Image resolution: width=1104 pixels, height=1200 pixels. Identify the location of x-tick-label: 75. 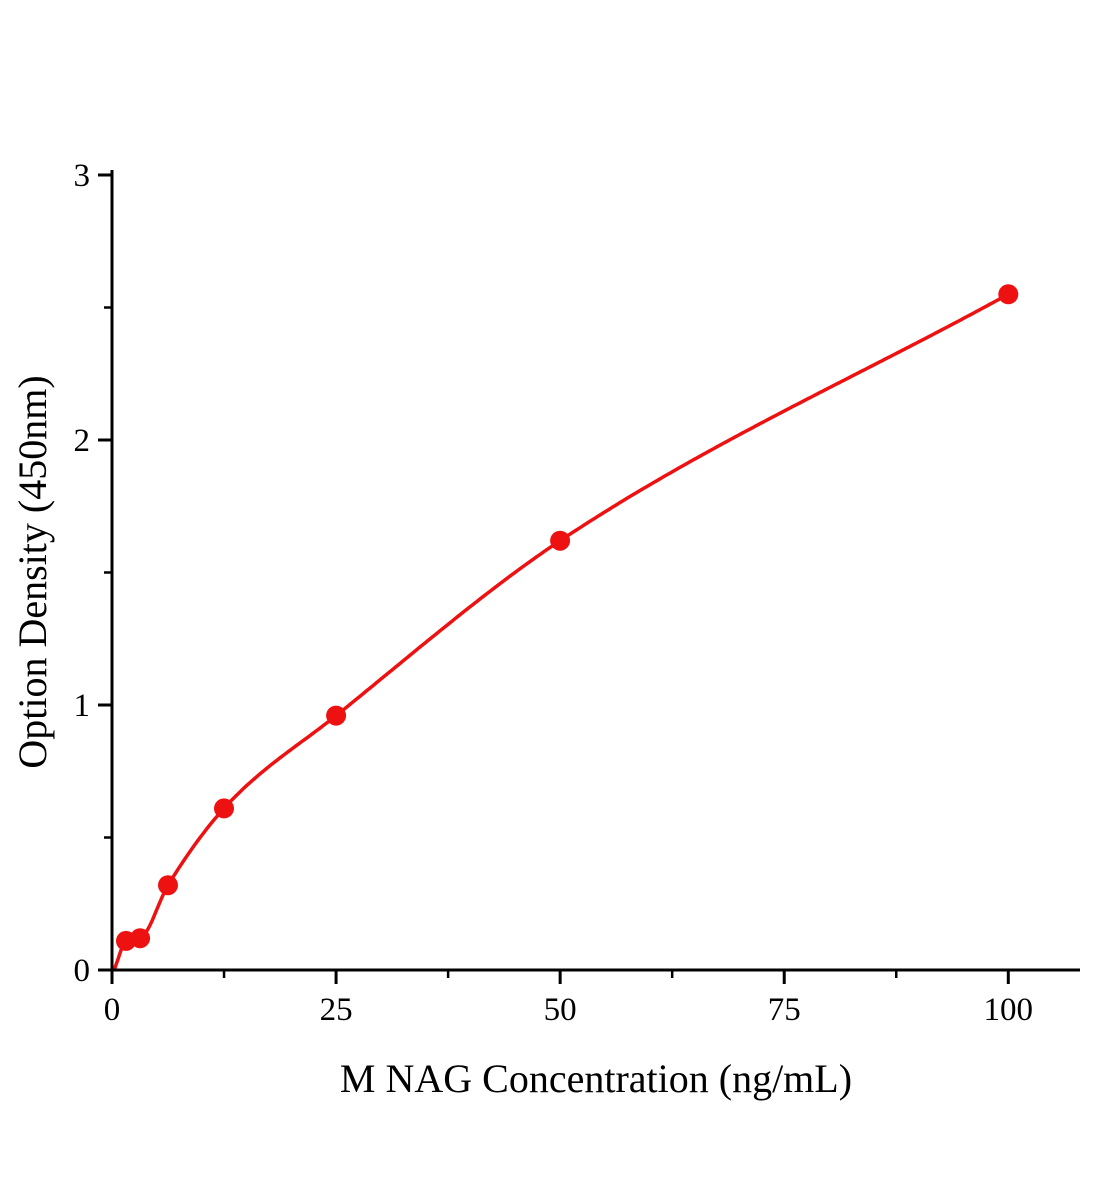
(784, 1010).